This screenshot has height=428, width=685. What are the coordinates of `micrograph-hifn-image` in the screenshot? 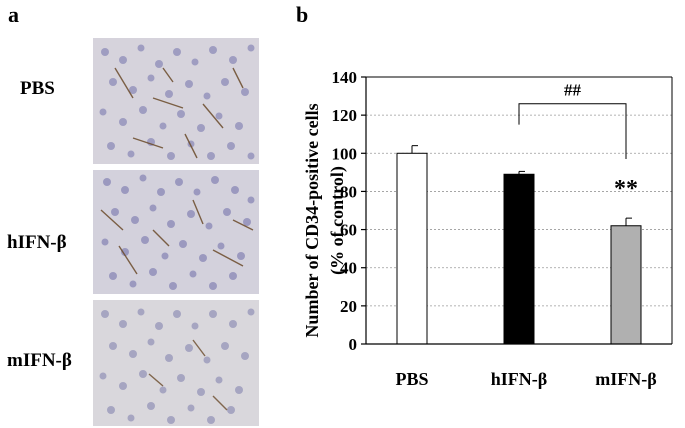 It's located at (176, 232).